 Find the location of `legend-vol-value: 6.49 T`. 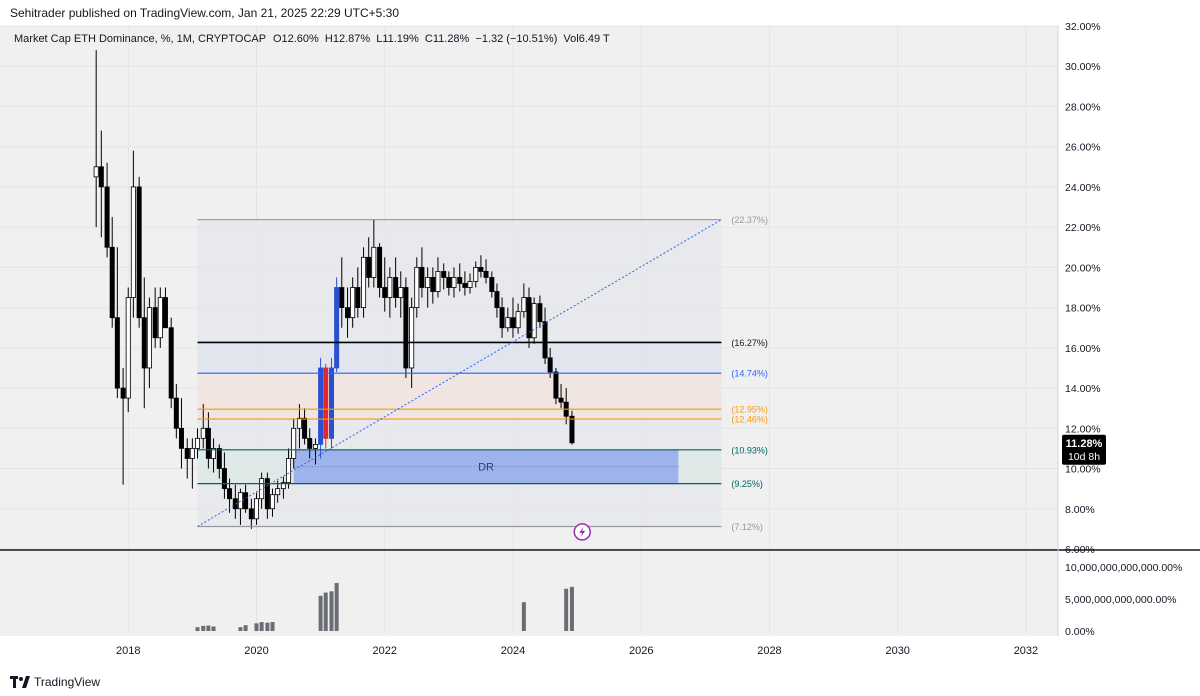

legend-vol-value: 6.49 T is located at coordinates (594, 39).